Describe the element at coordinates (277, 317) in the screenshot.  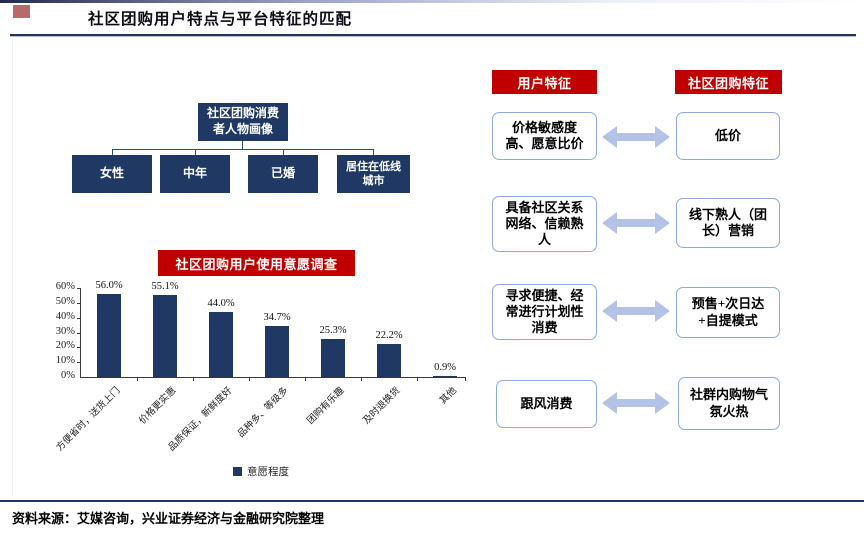
I see `bar-value-label: 34.7%` at that location.